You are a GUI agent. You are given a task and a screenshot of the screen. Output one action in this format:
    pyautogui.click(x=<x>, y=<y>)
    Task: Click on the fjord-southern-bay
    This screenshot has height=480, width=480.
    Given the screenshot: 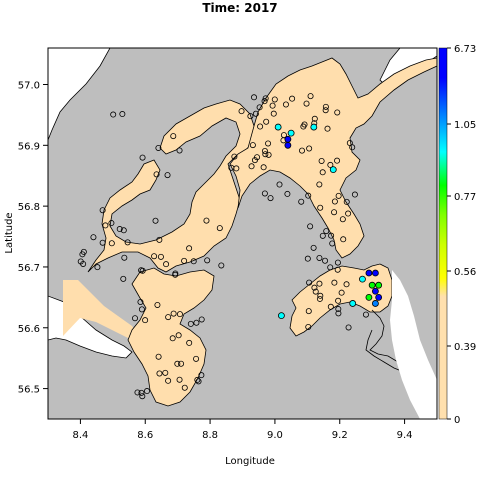 What is the action you would take?
    pyautogui.click(x=171, y=337)
    